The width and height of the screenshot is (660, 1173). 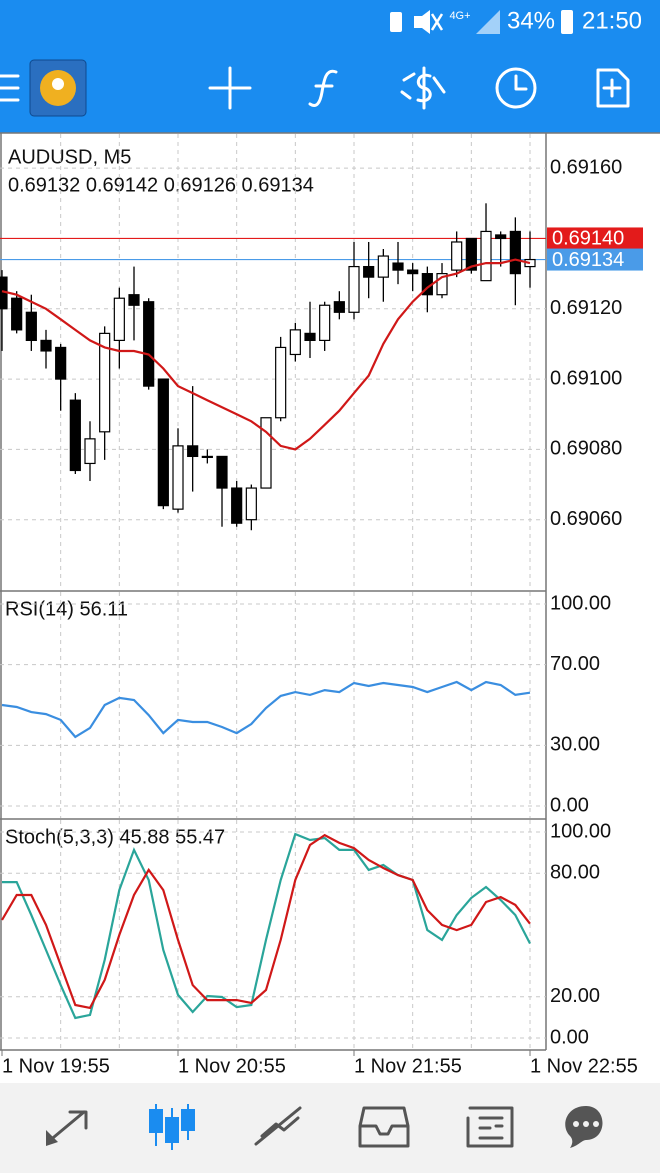 What do you see at coordinates (586, 378) in the screenshot?
I see `y-tick-label: 0.69100` at bounding box center [586, 378].